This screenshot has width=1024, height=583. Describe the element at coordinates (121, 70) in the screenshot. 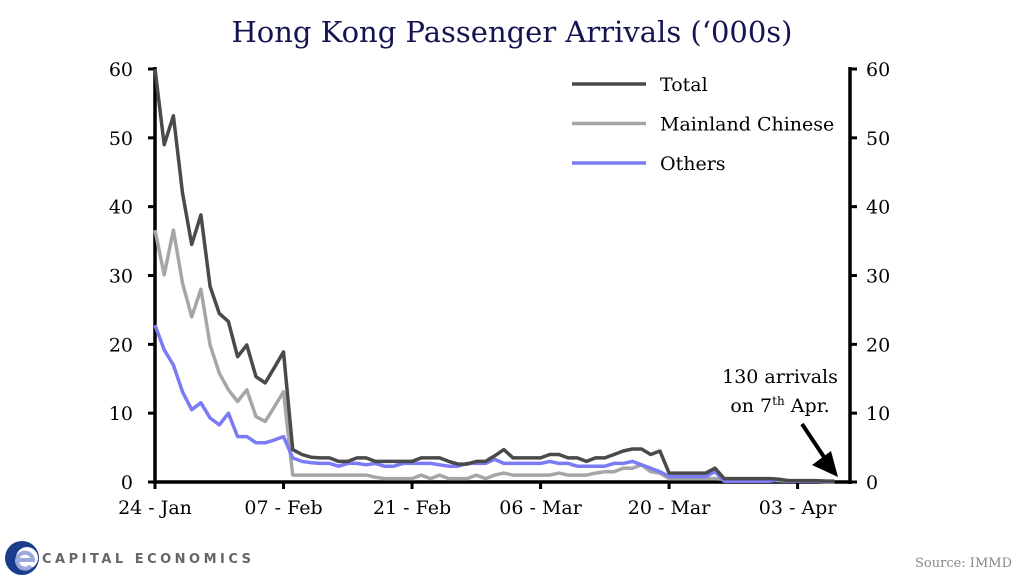

I see `y-tick-label-left: 60` at that location.